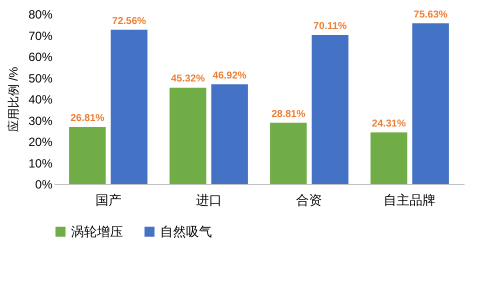 This screenshot has height=285, width=500. What do you see at coordinates (309, 200) in the screenshot?
I see `x-tick-label: 合资` at bounding box center [309, 200].